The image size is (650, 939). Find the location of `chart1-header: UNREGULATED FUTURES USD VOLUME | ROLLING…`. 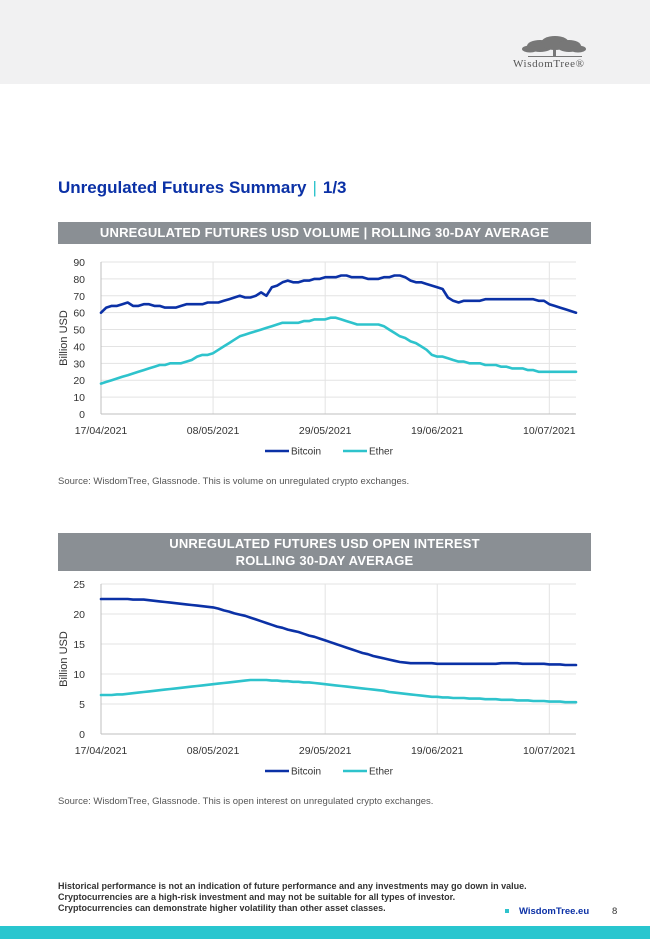

chart1-header: UNREGULATED FUTURES USD VOLUME | ROLLING… is located at coordinates (324, 233).